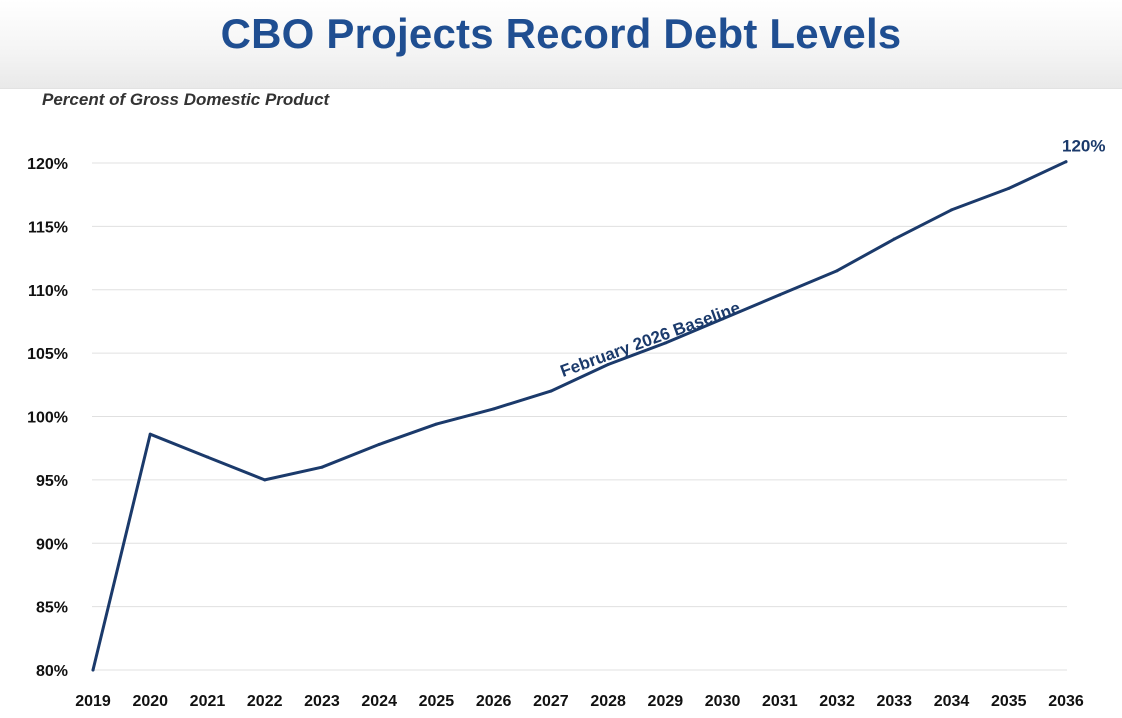 The image size is (1122, 718). What do you see at coordinates (379, 701) in the screenshot?
I see `x-tick-label: 2024` at bounding box center [379, 701].